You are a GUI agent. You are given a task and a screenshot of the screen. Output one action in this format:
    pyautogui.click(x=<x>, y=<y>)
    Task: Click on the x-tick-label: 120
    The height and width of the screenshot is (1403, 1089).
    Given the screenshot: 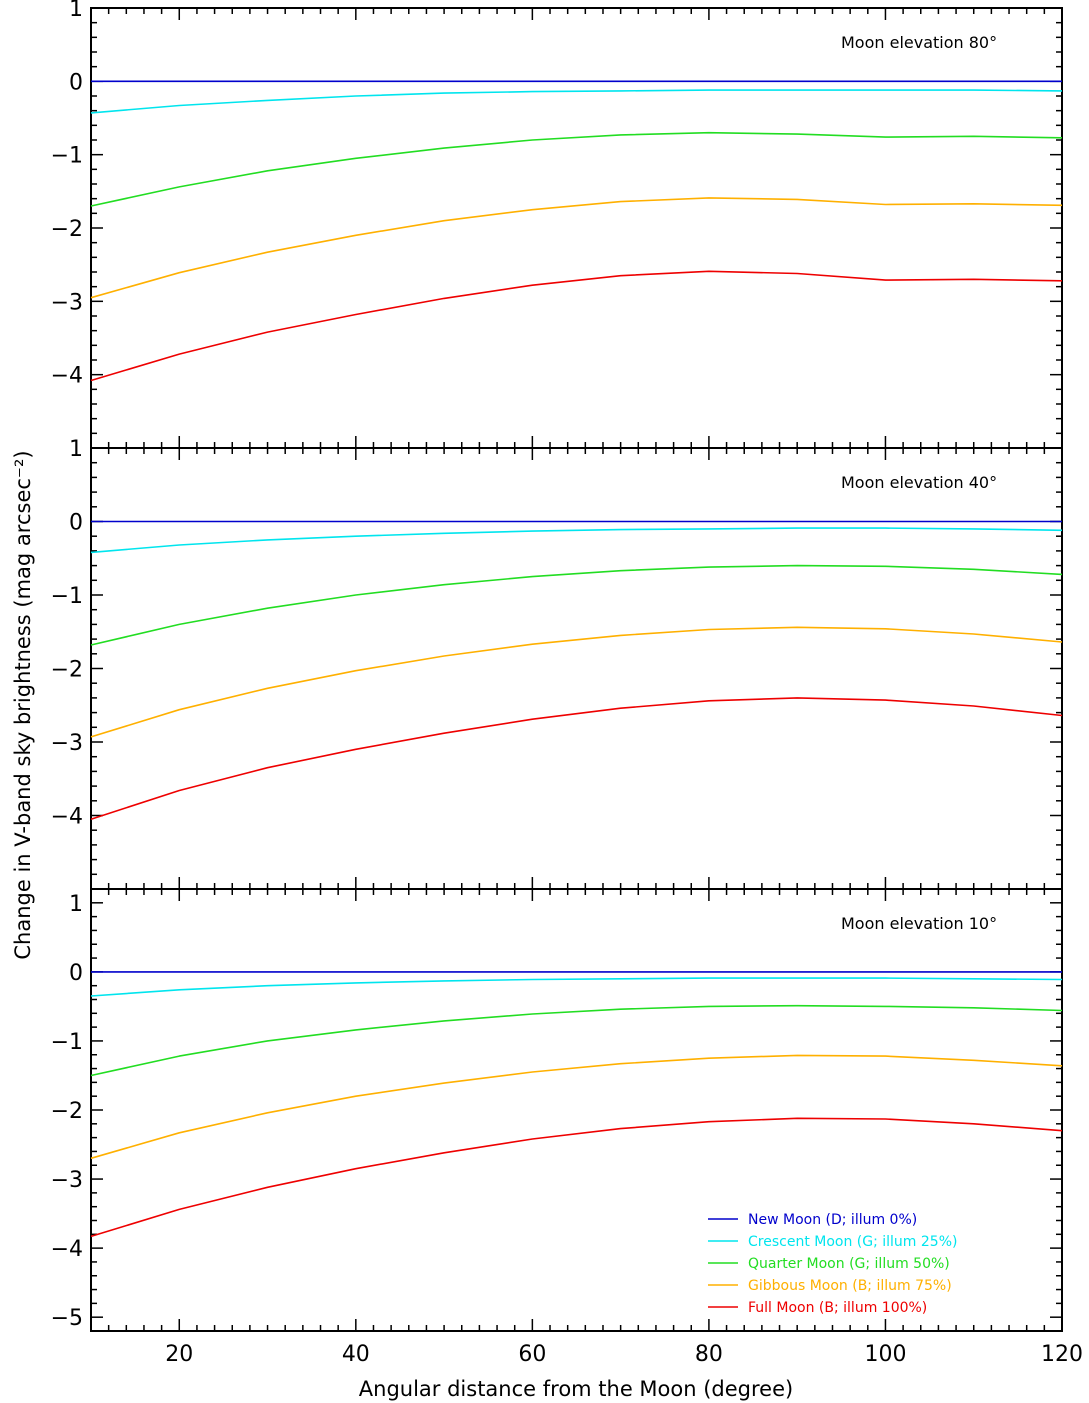 What is the action you would take?
    pyautogui.click(x=1062, y=1354)
    